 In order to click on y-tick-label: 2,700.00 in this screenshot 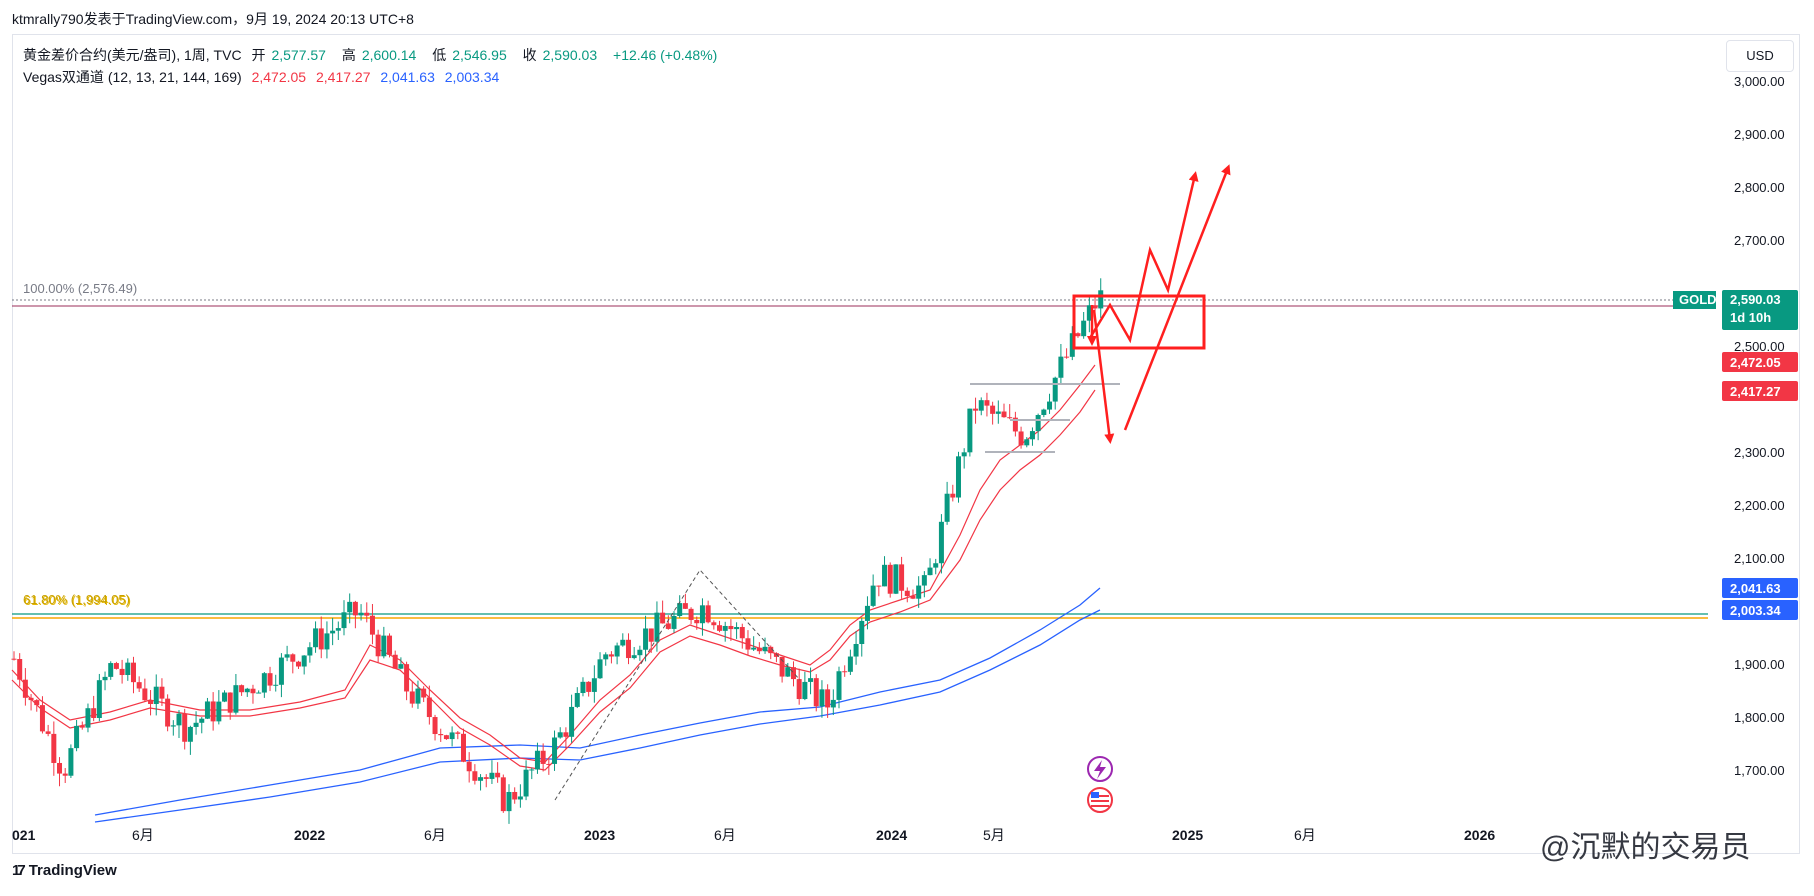, I will do `click(1759, 240)`.